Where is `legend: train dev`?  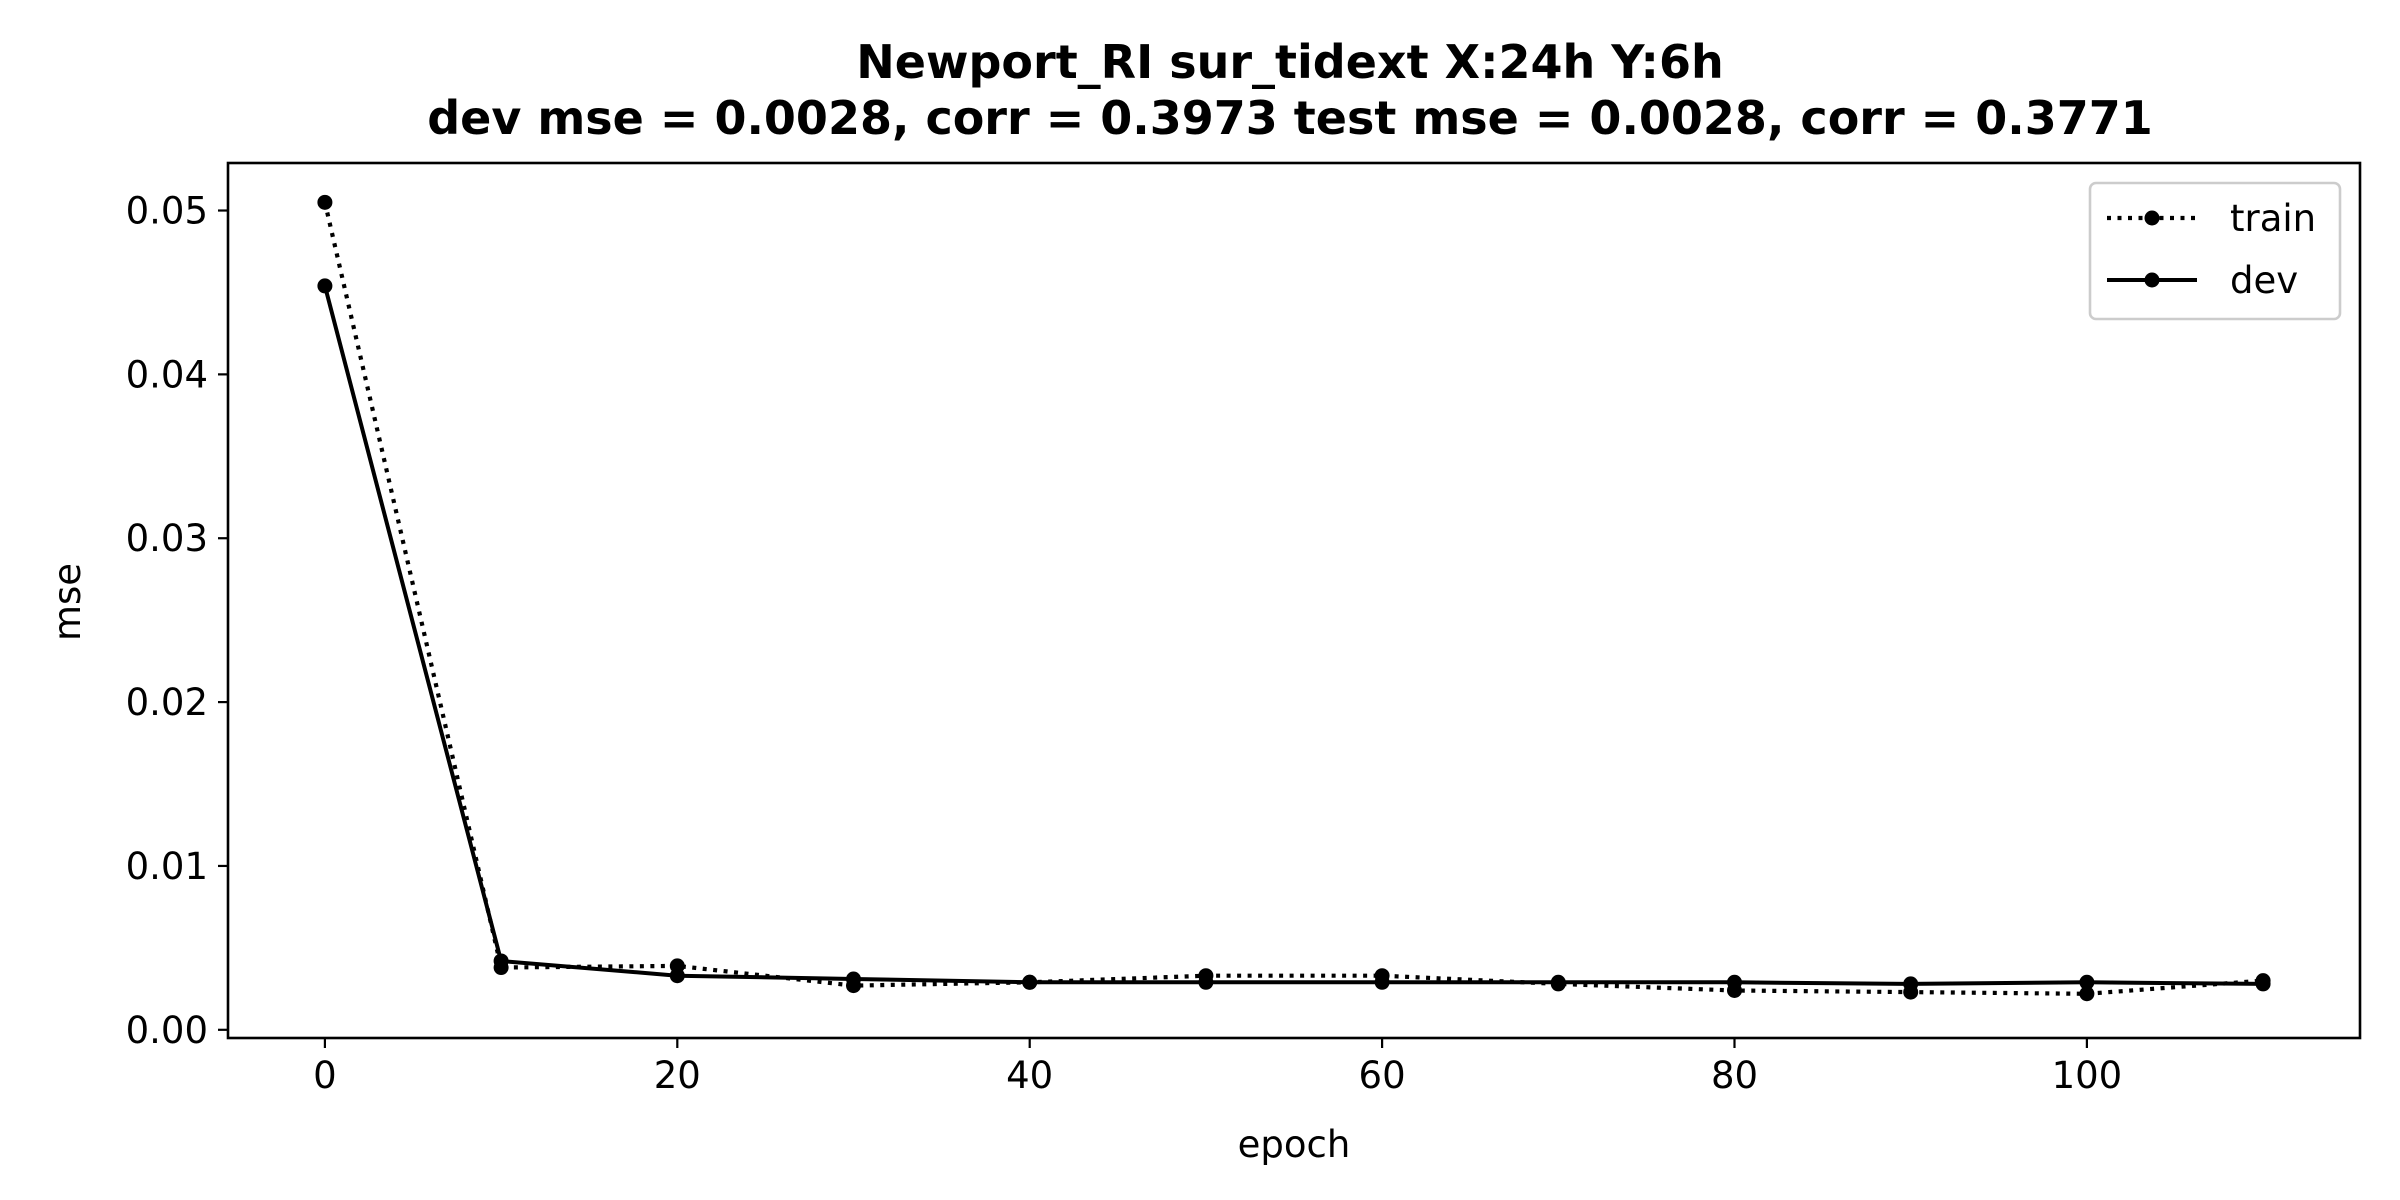
legend: train dev is located at coordinates (2215, 251).